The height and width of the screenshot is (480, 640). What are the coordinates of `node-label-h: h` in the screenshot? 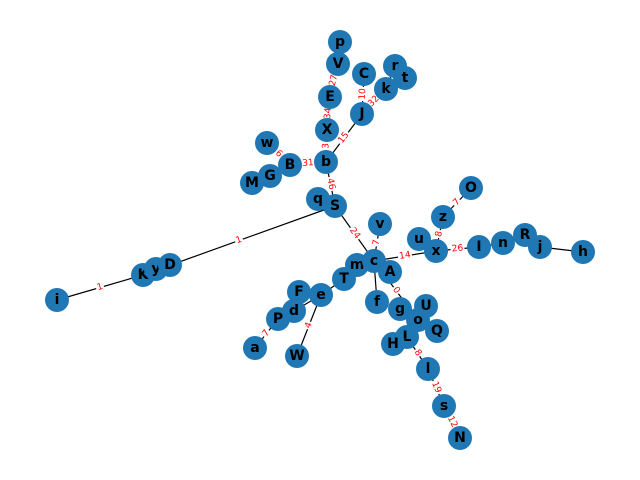 It's located at (583, 252).